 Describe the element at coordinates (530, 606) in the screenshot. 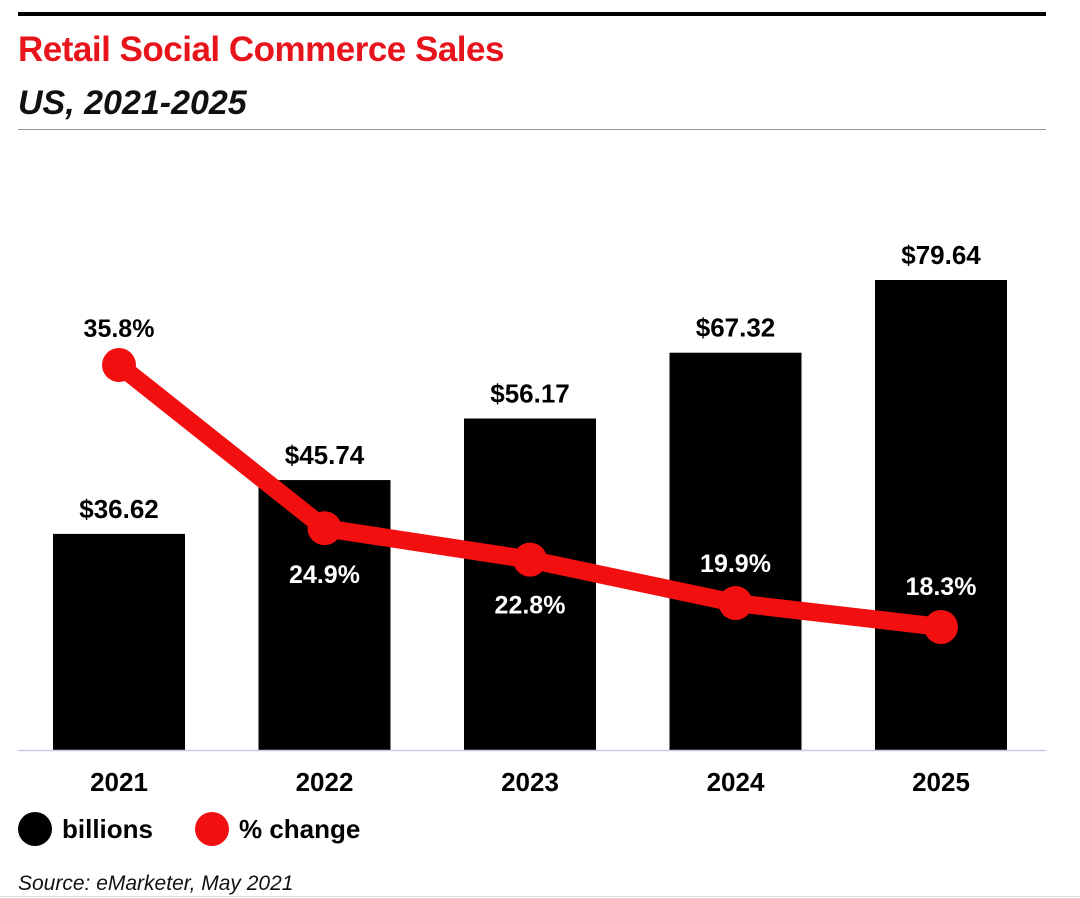

I see `percent-label-2023: 22.8%` at that location.